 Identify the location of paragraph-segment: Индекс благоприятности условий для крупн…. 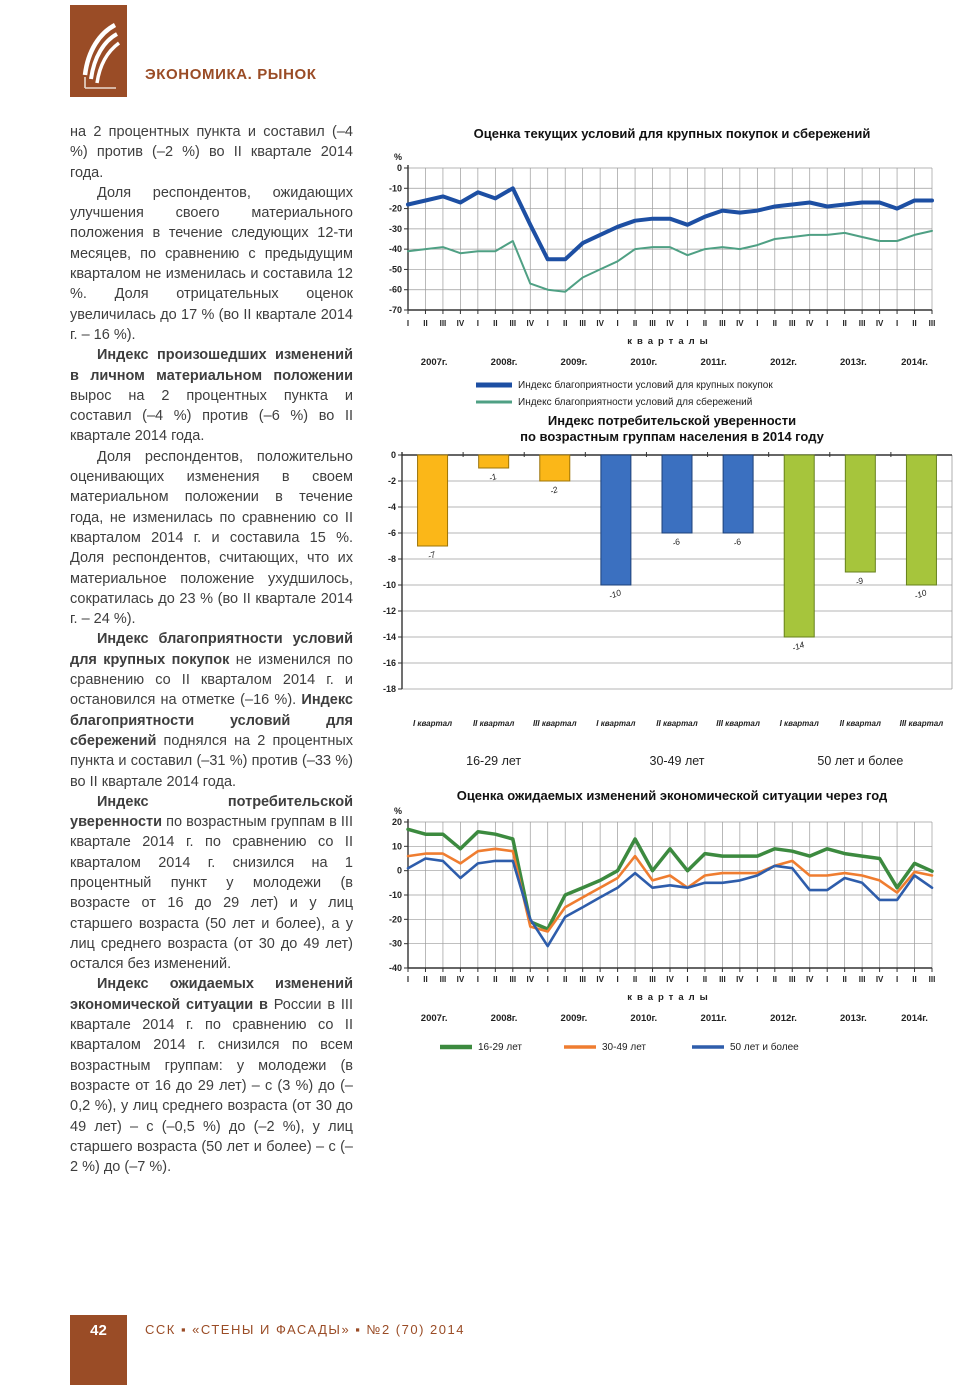
(211, 649).